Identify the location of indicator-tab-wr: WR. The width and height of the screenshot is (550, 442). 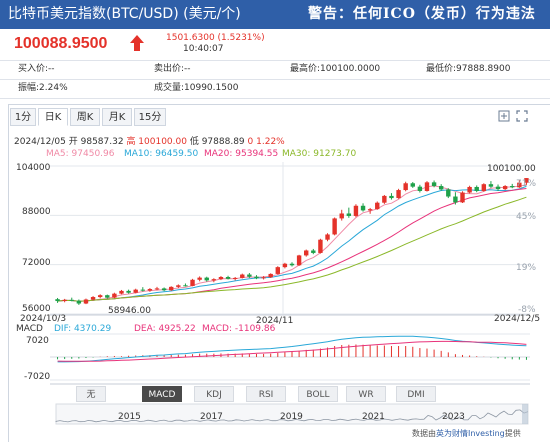
(366, 394).